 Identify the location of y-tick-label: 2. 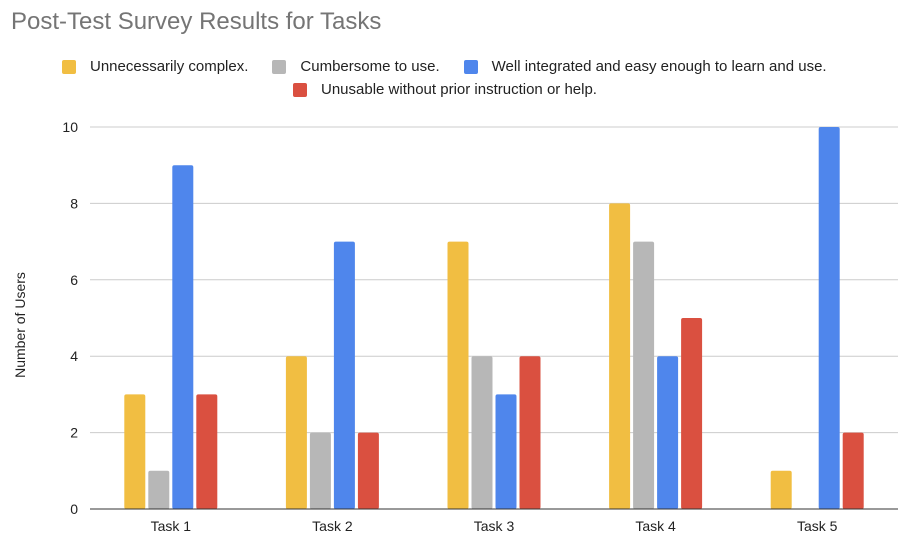
(74, 433).